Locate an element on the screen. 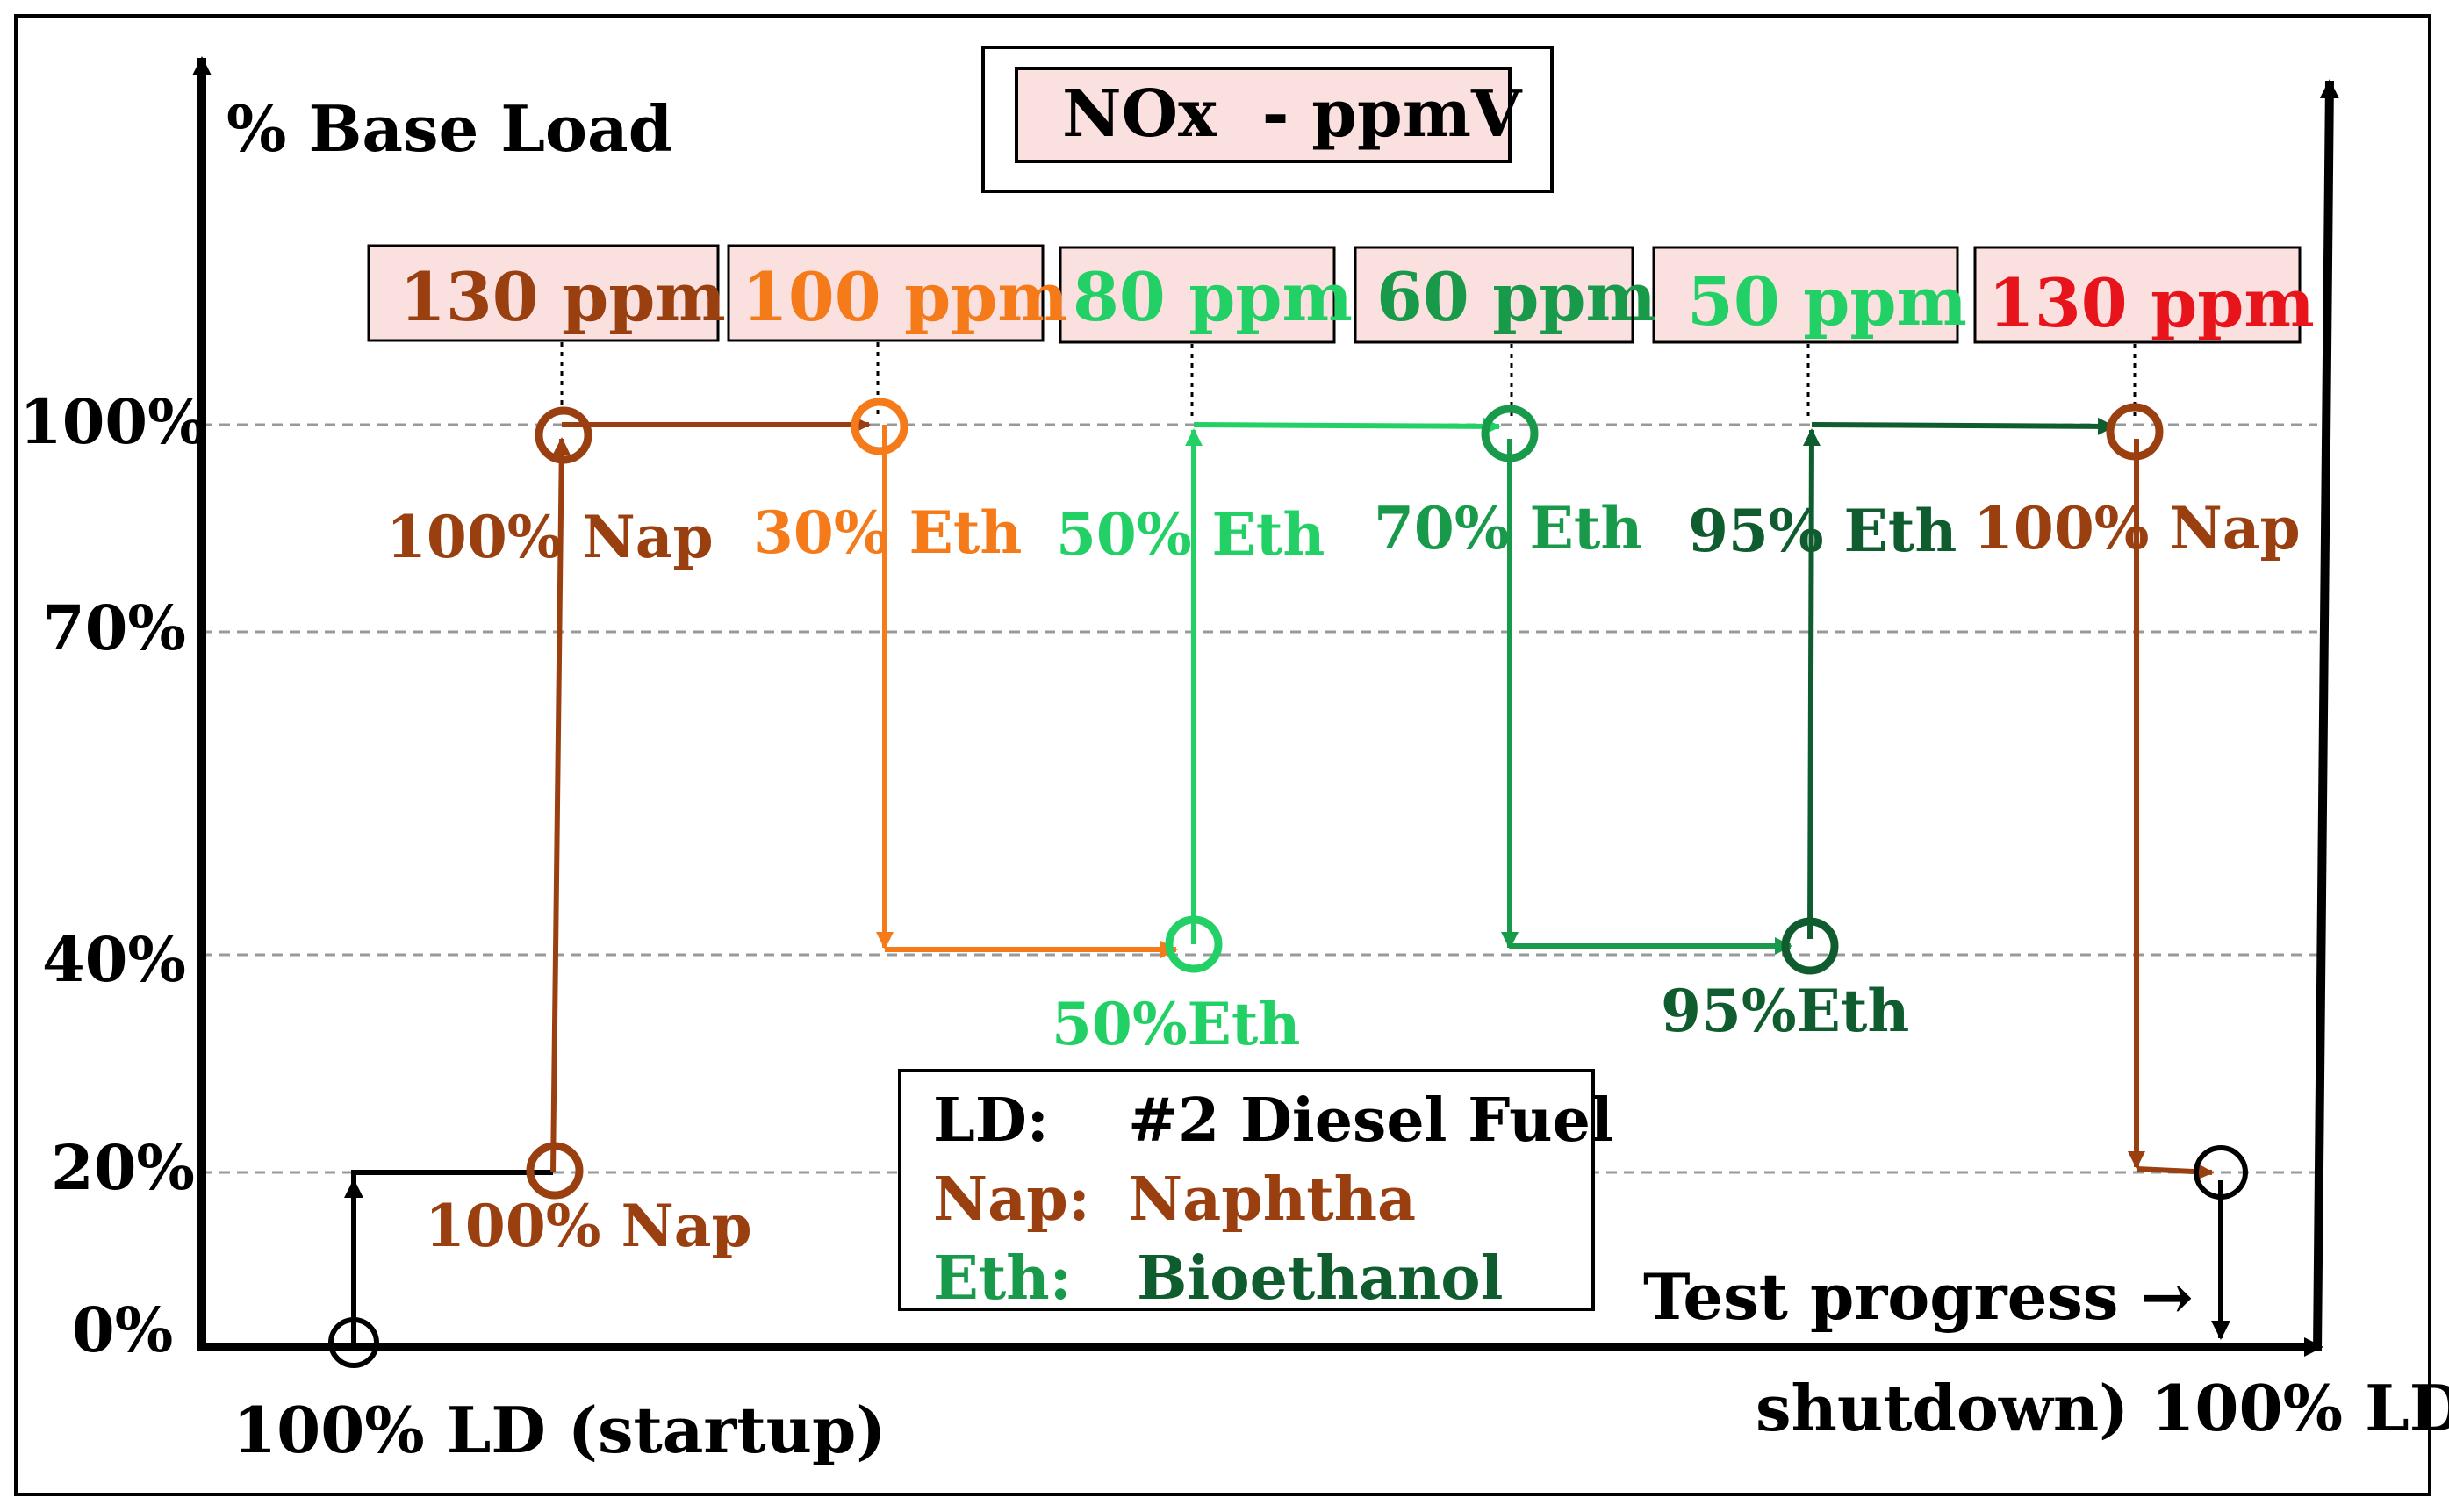 Image resolution: width=2449 pixels, height=1512 pixels. path-eth50-top is located at coordinates (1347, 426).